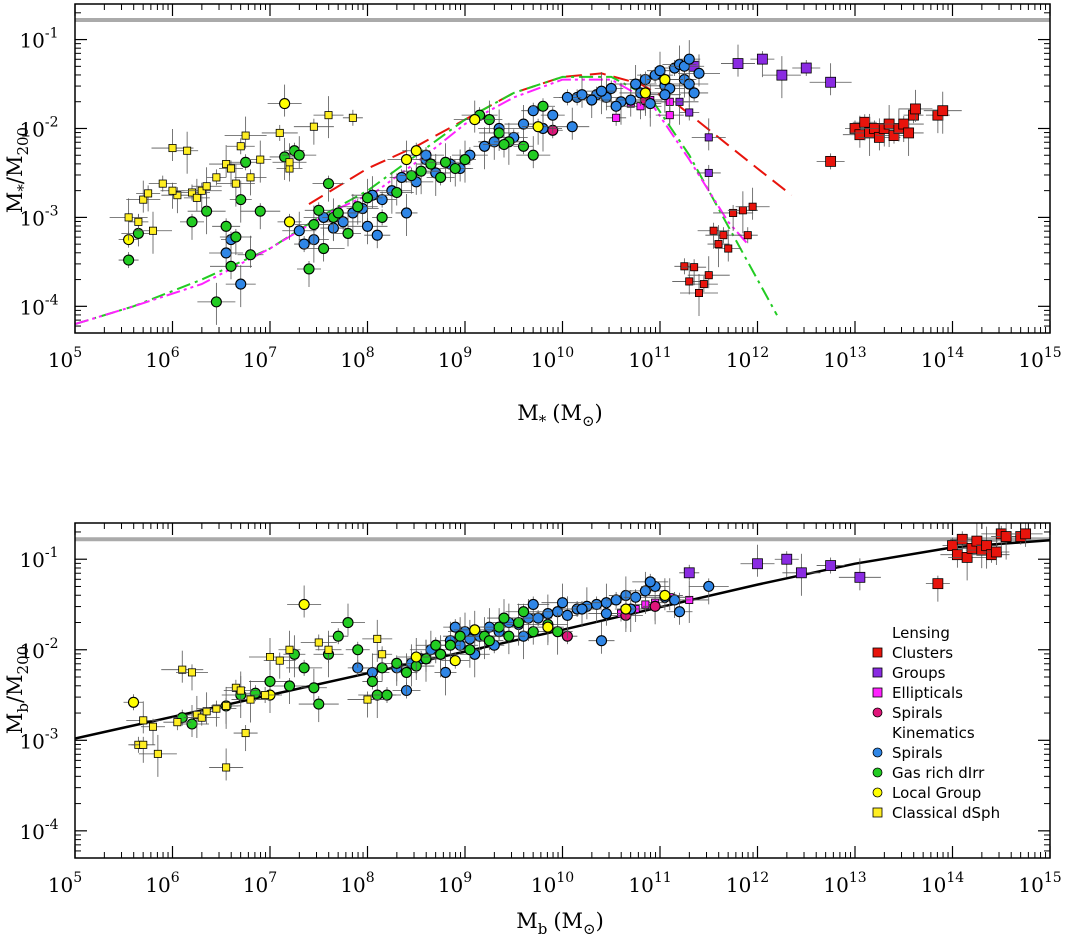 The image size is (1078, 938). Describe the element at coordinates (1039, 883) in the screenshot. I see `x-tick-label: 10¹⁵` at that location.